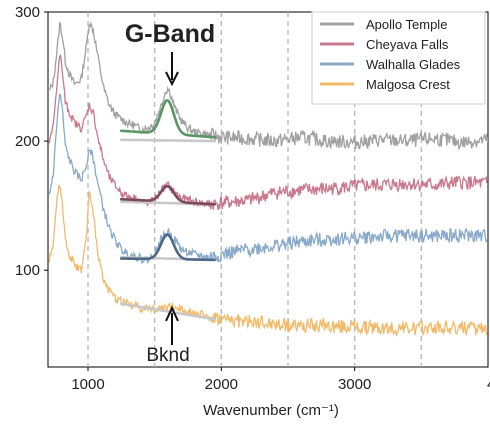 Image resolution: width=490 pixels, height=430 pixels. I want to click on y-tick-label: 100, so click(27, 270).